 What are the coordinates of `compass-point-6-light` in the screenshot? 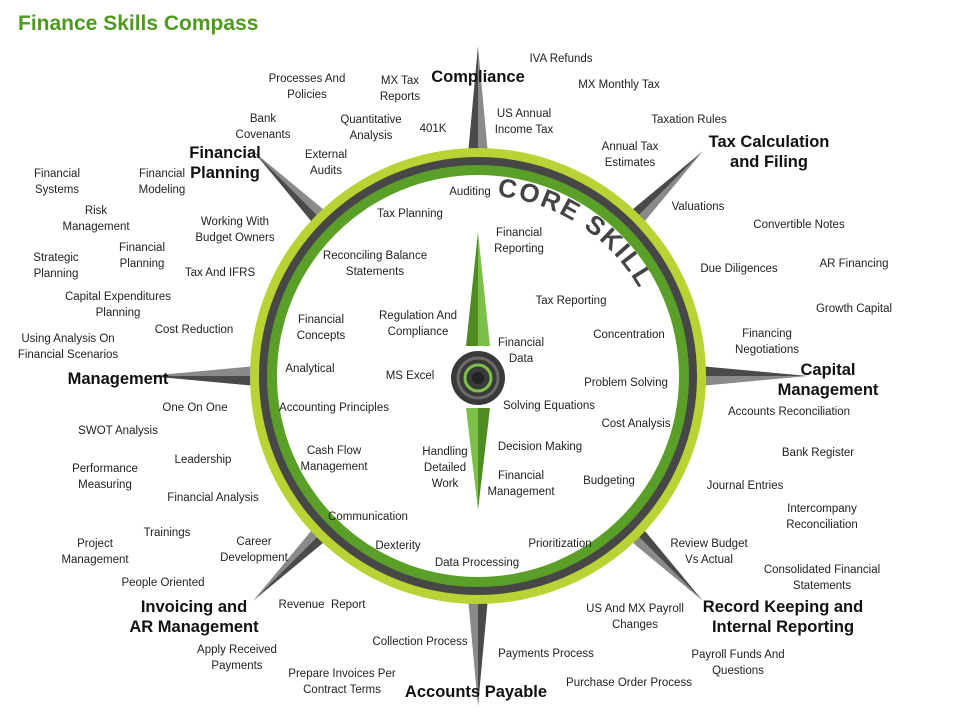 It's located at (213, 370).